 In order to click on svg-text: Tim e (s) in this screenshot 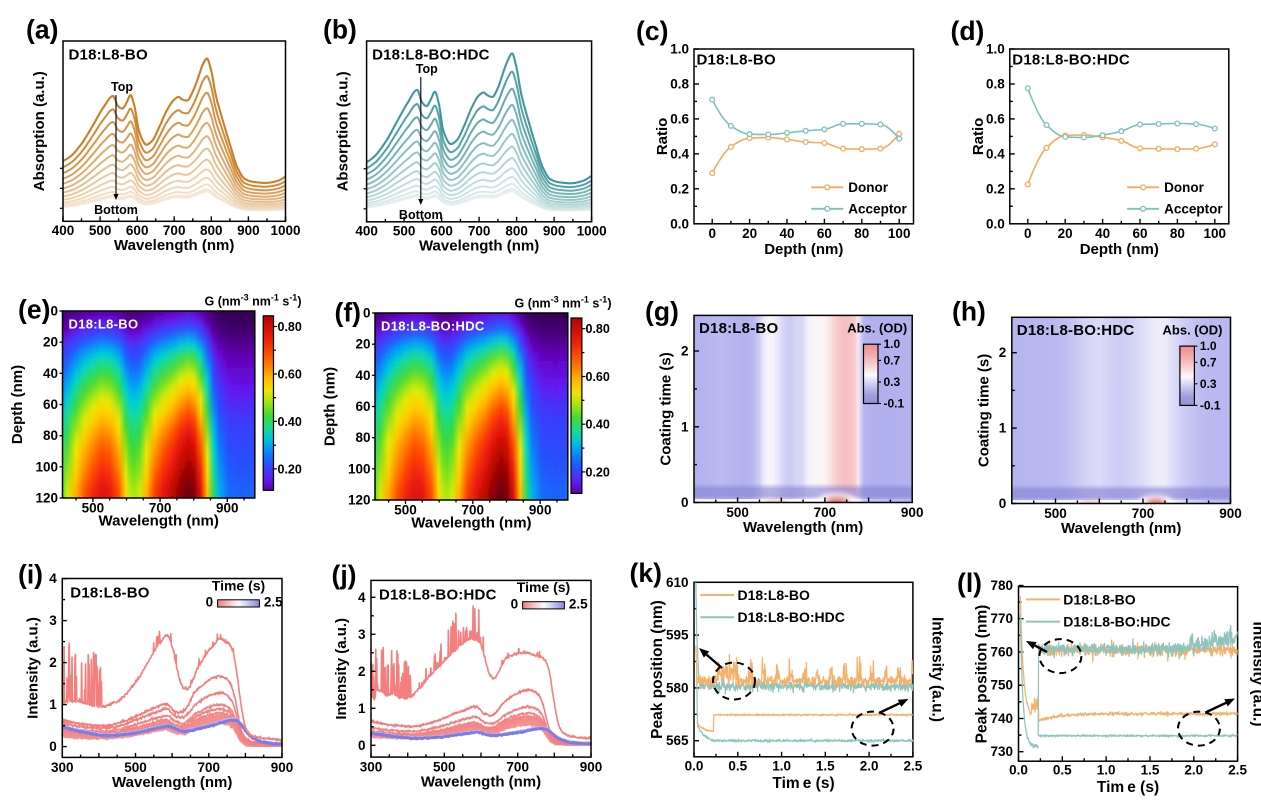, I will do `click(1128, 787)`.